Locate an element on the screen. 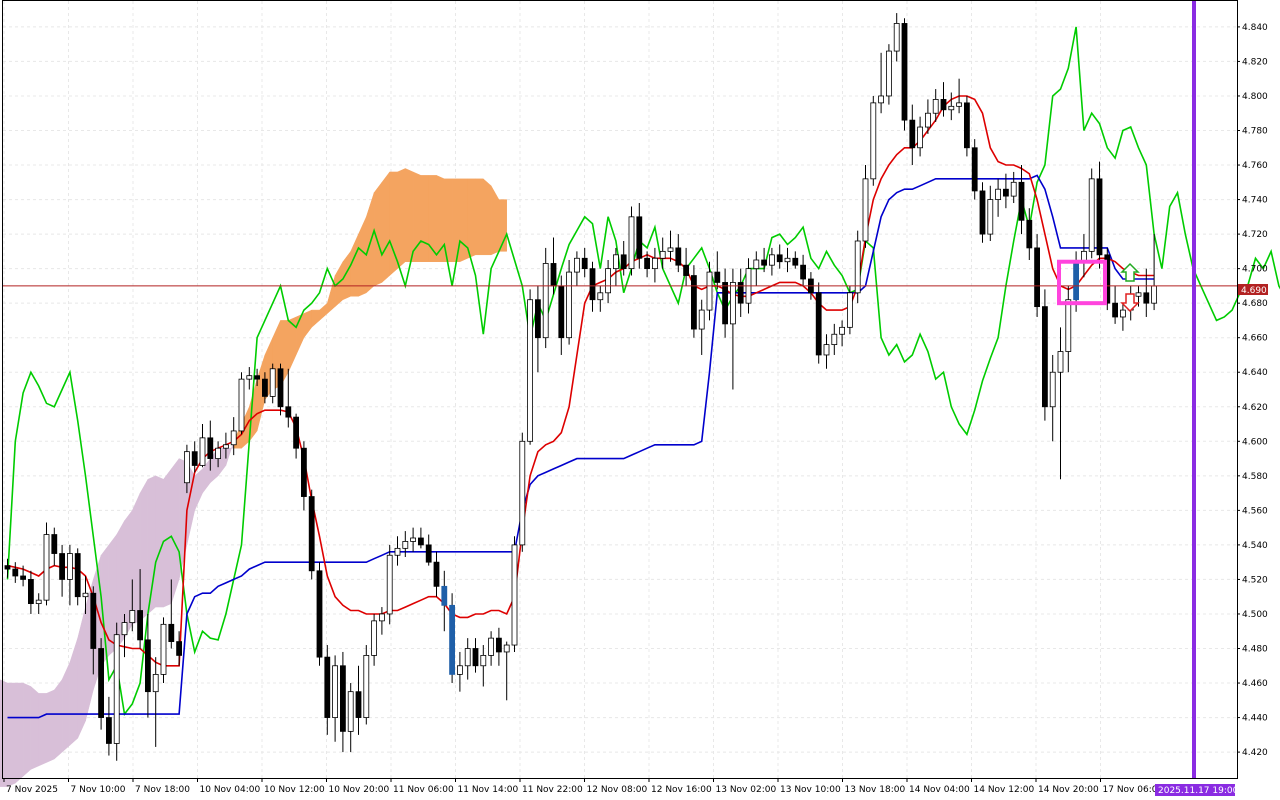  x-tick-label: 11 Nov 14:00 is located at coordinates (488, 790).